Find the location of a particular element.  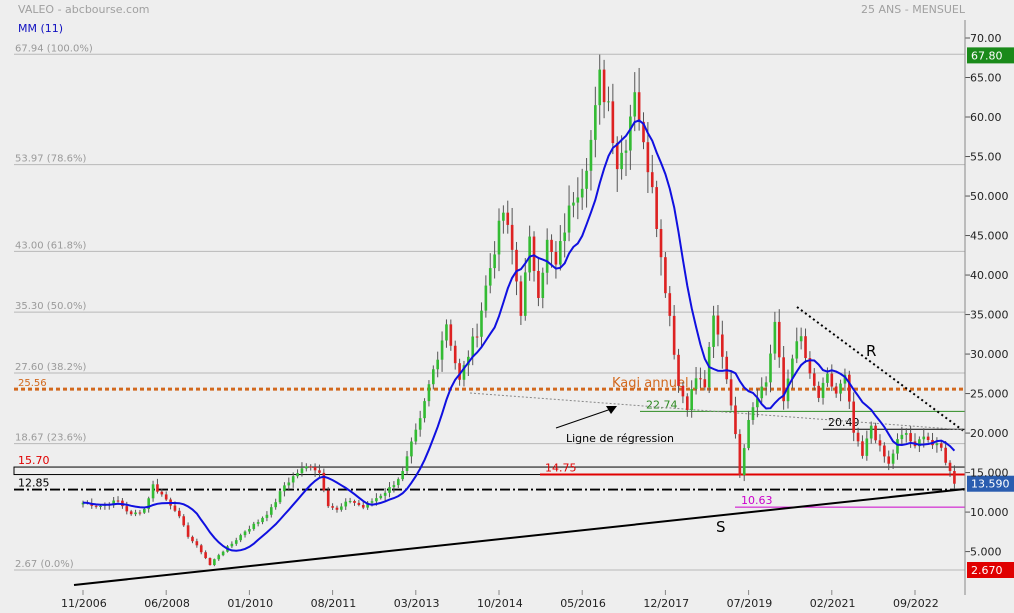

y-tick-label: 55.00 is located at coordinates (986, 157).